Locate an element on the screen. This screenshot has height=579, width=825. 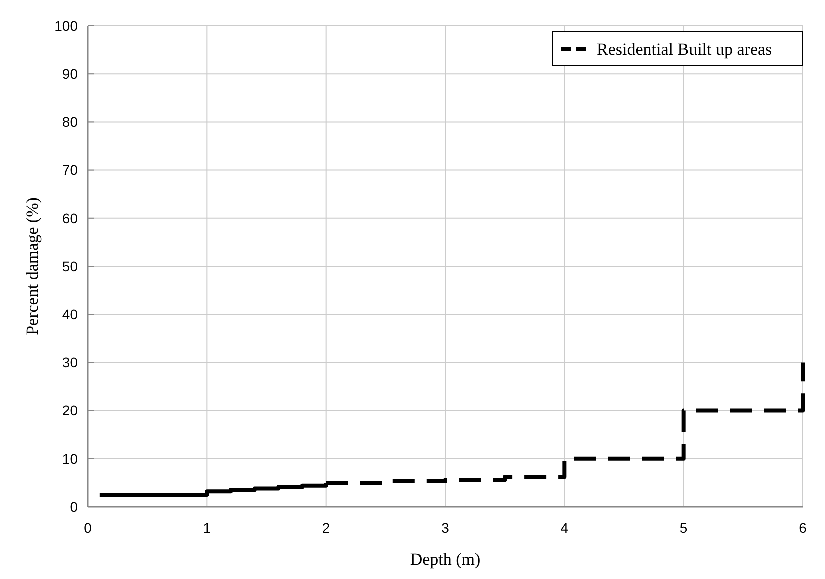
x-tick-label: 5 is located at coordinates (684, 528).